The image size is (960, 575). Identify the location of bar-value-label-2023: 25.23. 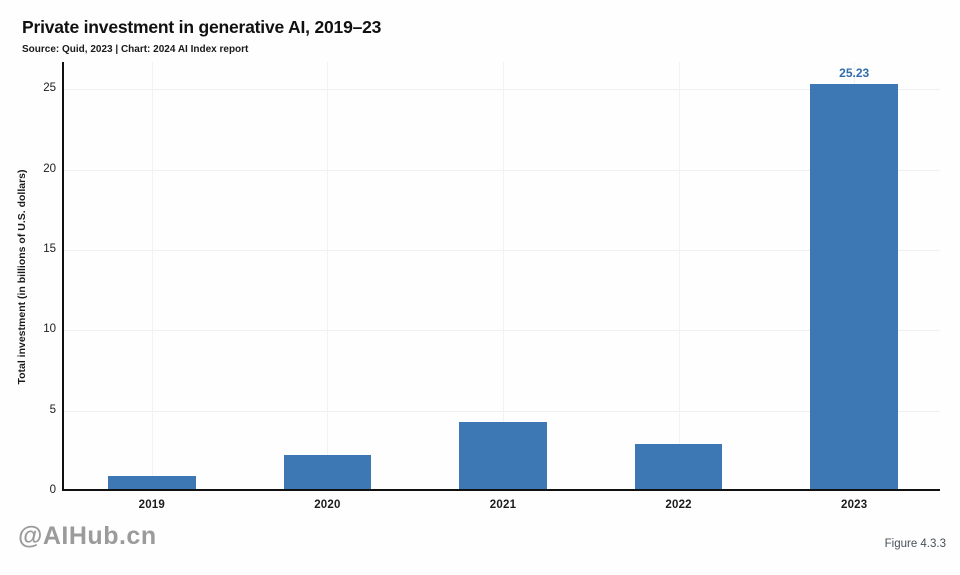
(854, 72).